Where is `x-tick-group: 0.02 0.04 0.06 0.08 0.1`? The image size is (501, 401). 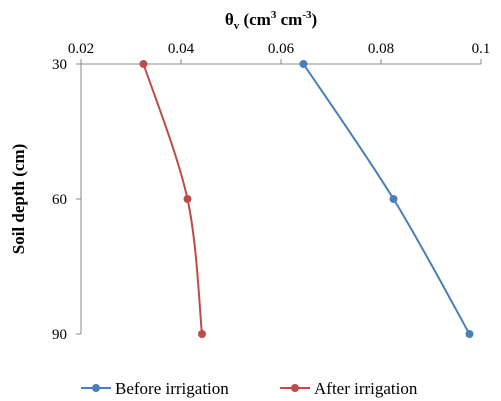 x-tick-group: 0.02 0.04 0.06 0.08 0.1 is located at coordinates (279, 52).